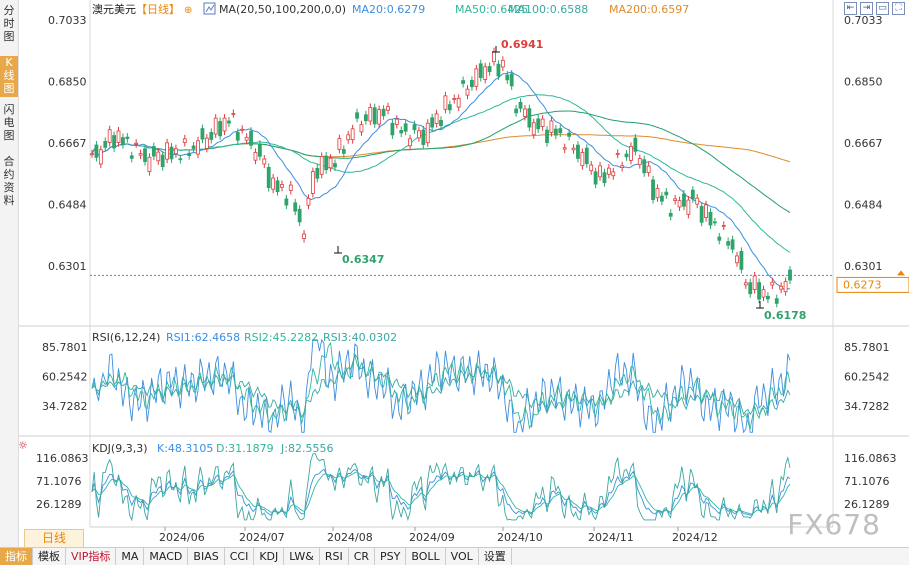 Image resolution: width=909 pixels, height=565 pixels. I want to click on toolbar-vol: VOL, so click(462, 556).